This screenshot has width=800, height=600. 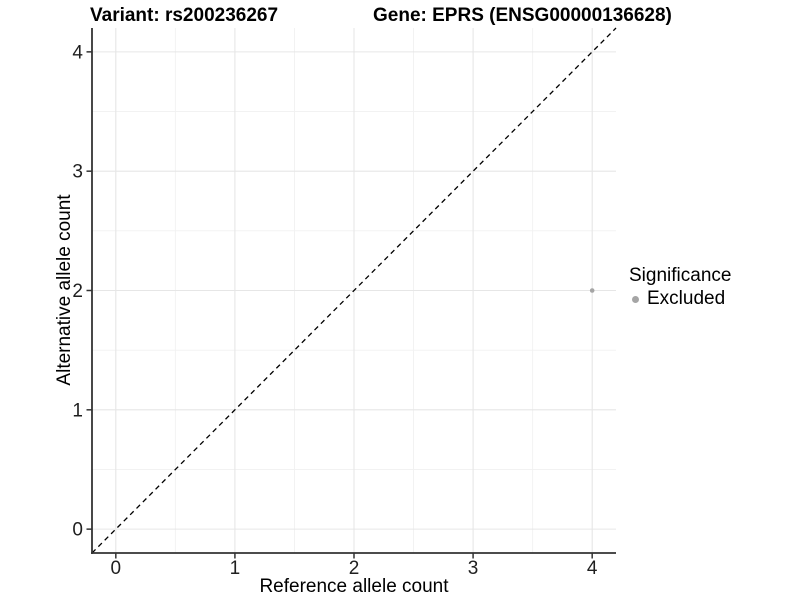 I want to click on x-tick-label: 2, so click(x=354, y=568).